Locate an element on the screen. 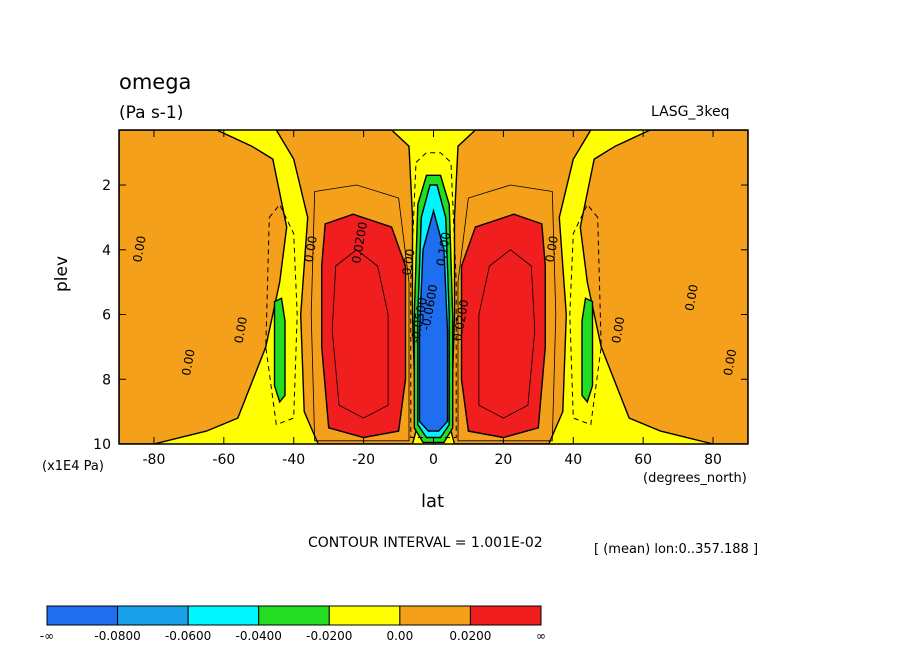  x-tick-label-5: 20 is located at coordinates (503, 460).